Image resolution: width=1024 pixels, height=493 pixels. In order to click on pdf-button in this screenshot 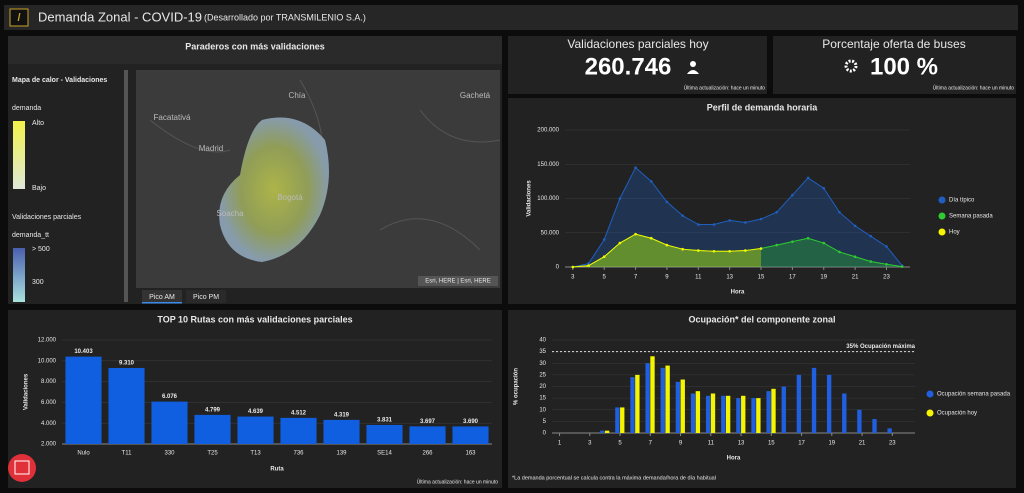, I will do `click(22, 468)`.